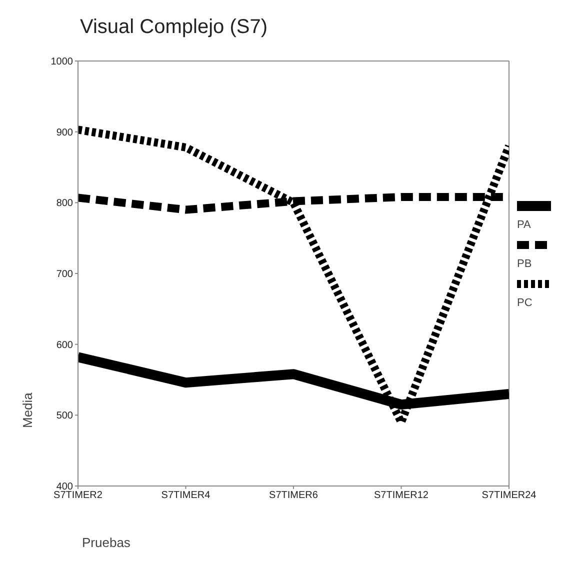  I want to click on legend-label: PA, so click(524, 224).